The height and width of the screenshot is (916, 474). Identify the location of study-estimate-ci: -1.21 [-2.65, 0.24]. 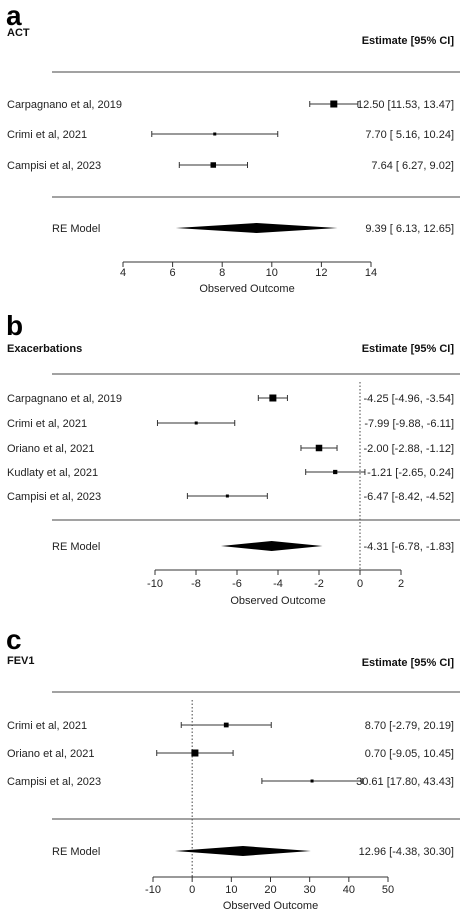
(410, 473).